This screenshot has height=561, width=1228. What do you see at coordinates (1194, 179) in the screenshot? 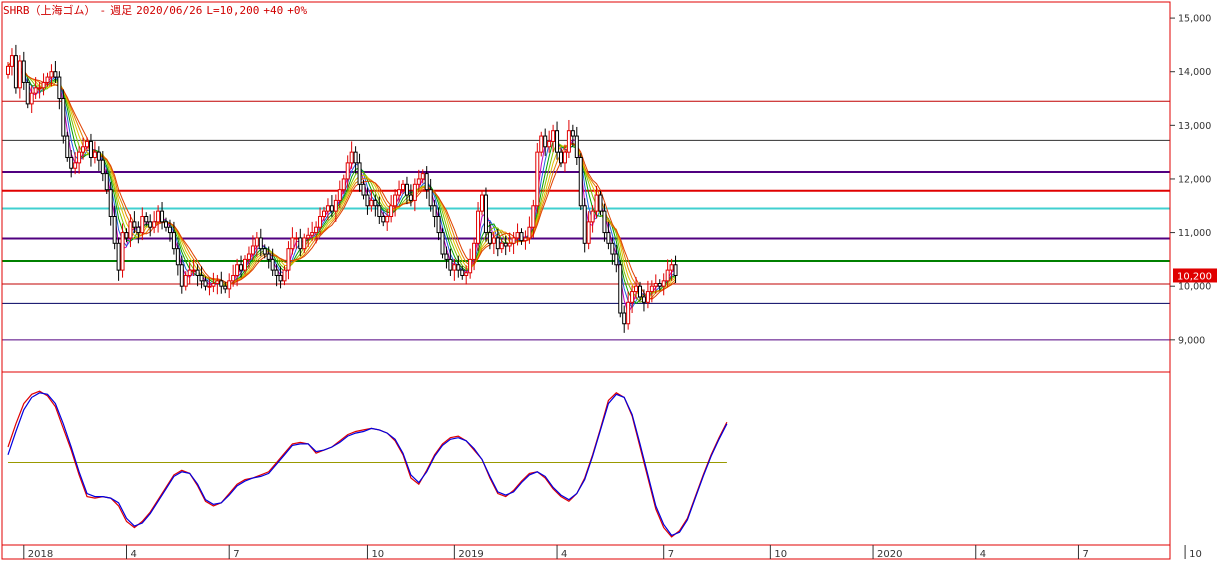
I see `price-tick-label: 12,000` at bounding box center [1194, 179].